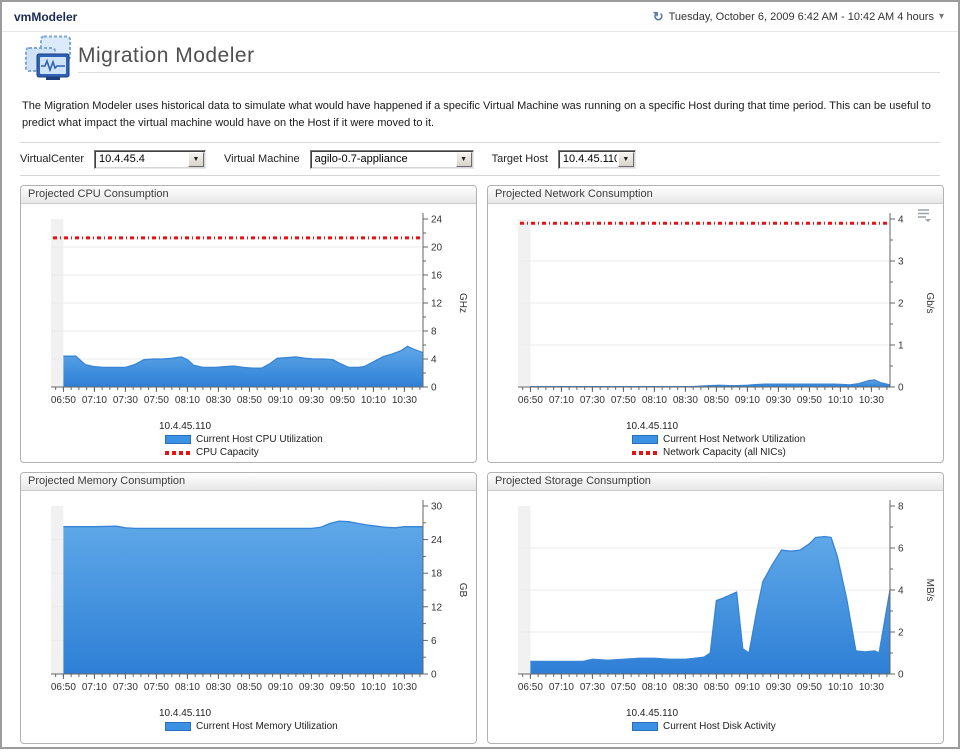  Describe the element at coordinates (924, 215) in the screenshot. I see `chart-menu-icon` at that location.